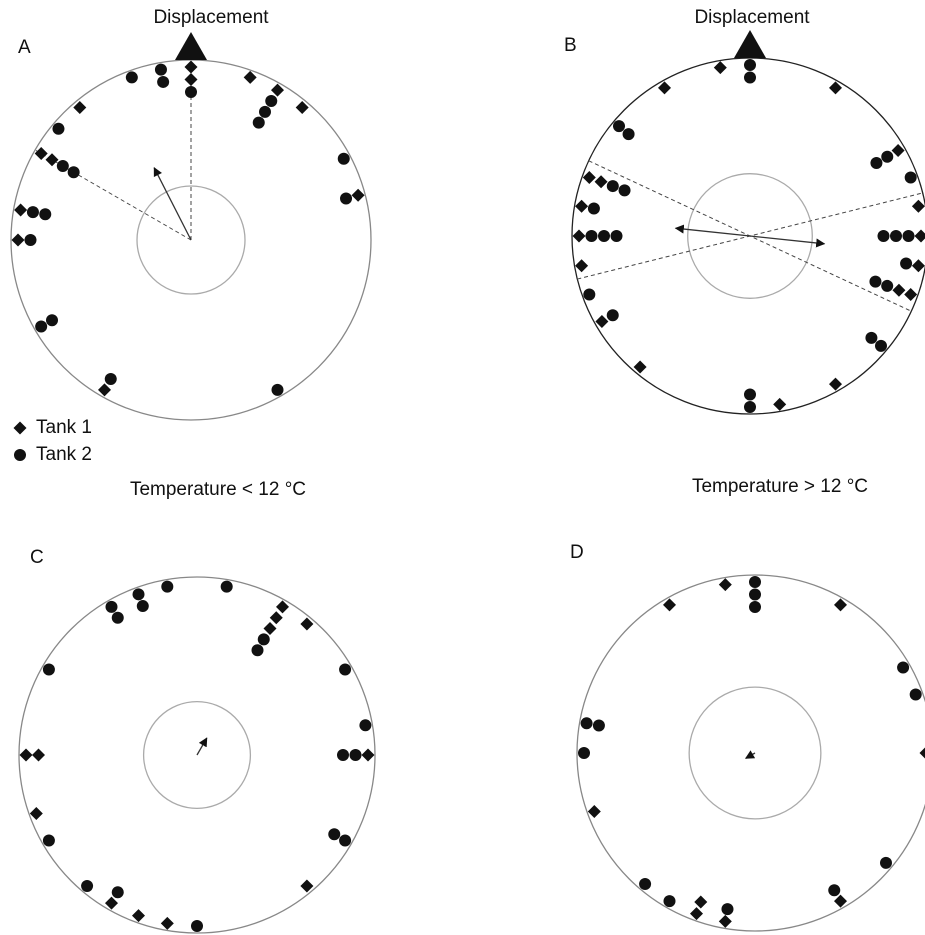  Describe the element at coordinates (780, 486) in the screenshot. I see `panel-caption: Temperature > 12 °C` at that location.